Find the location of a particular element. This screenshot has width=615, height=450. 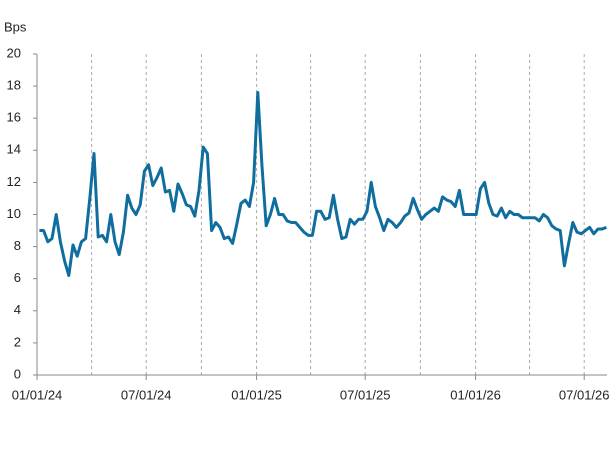

x-tick-label: 01/01/26 is located at coordinates (475, 394).